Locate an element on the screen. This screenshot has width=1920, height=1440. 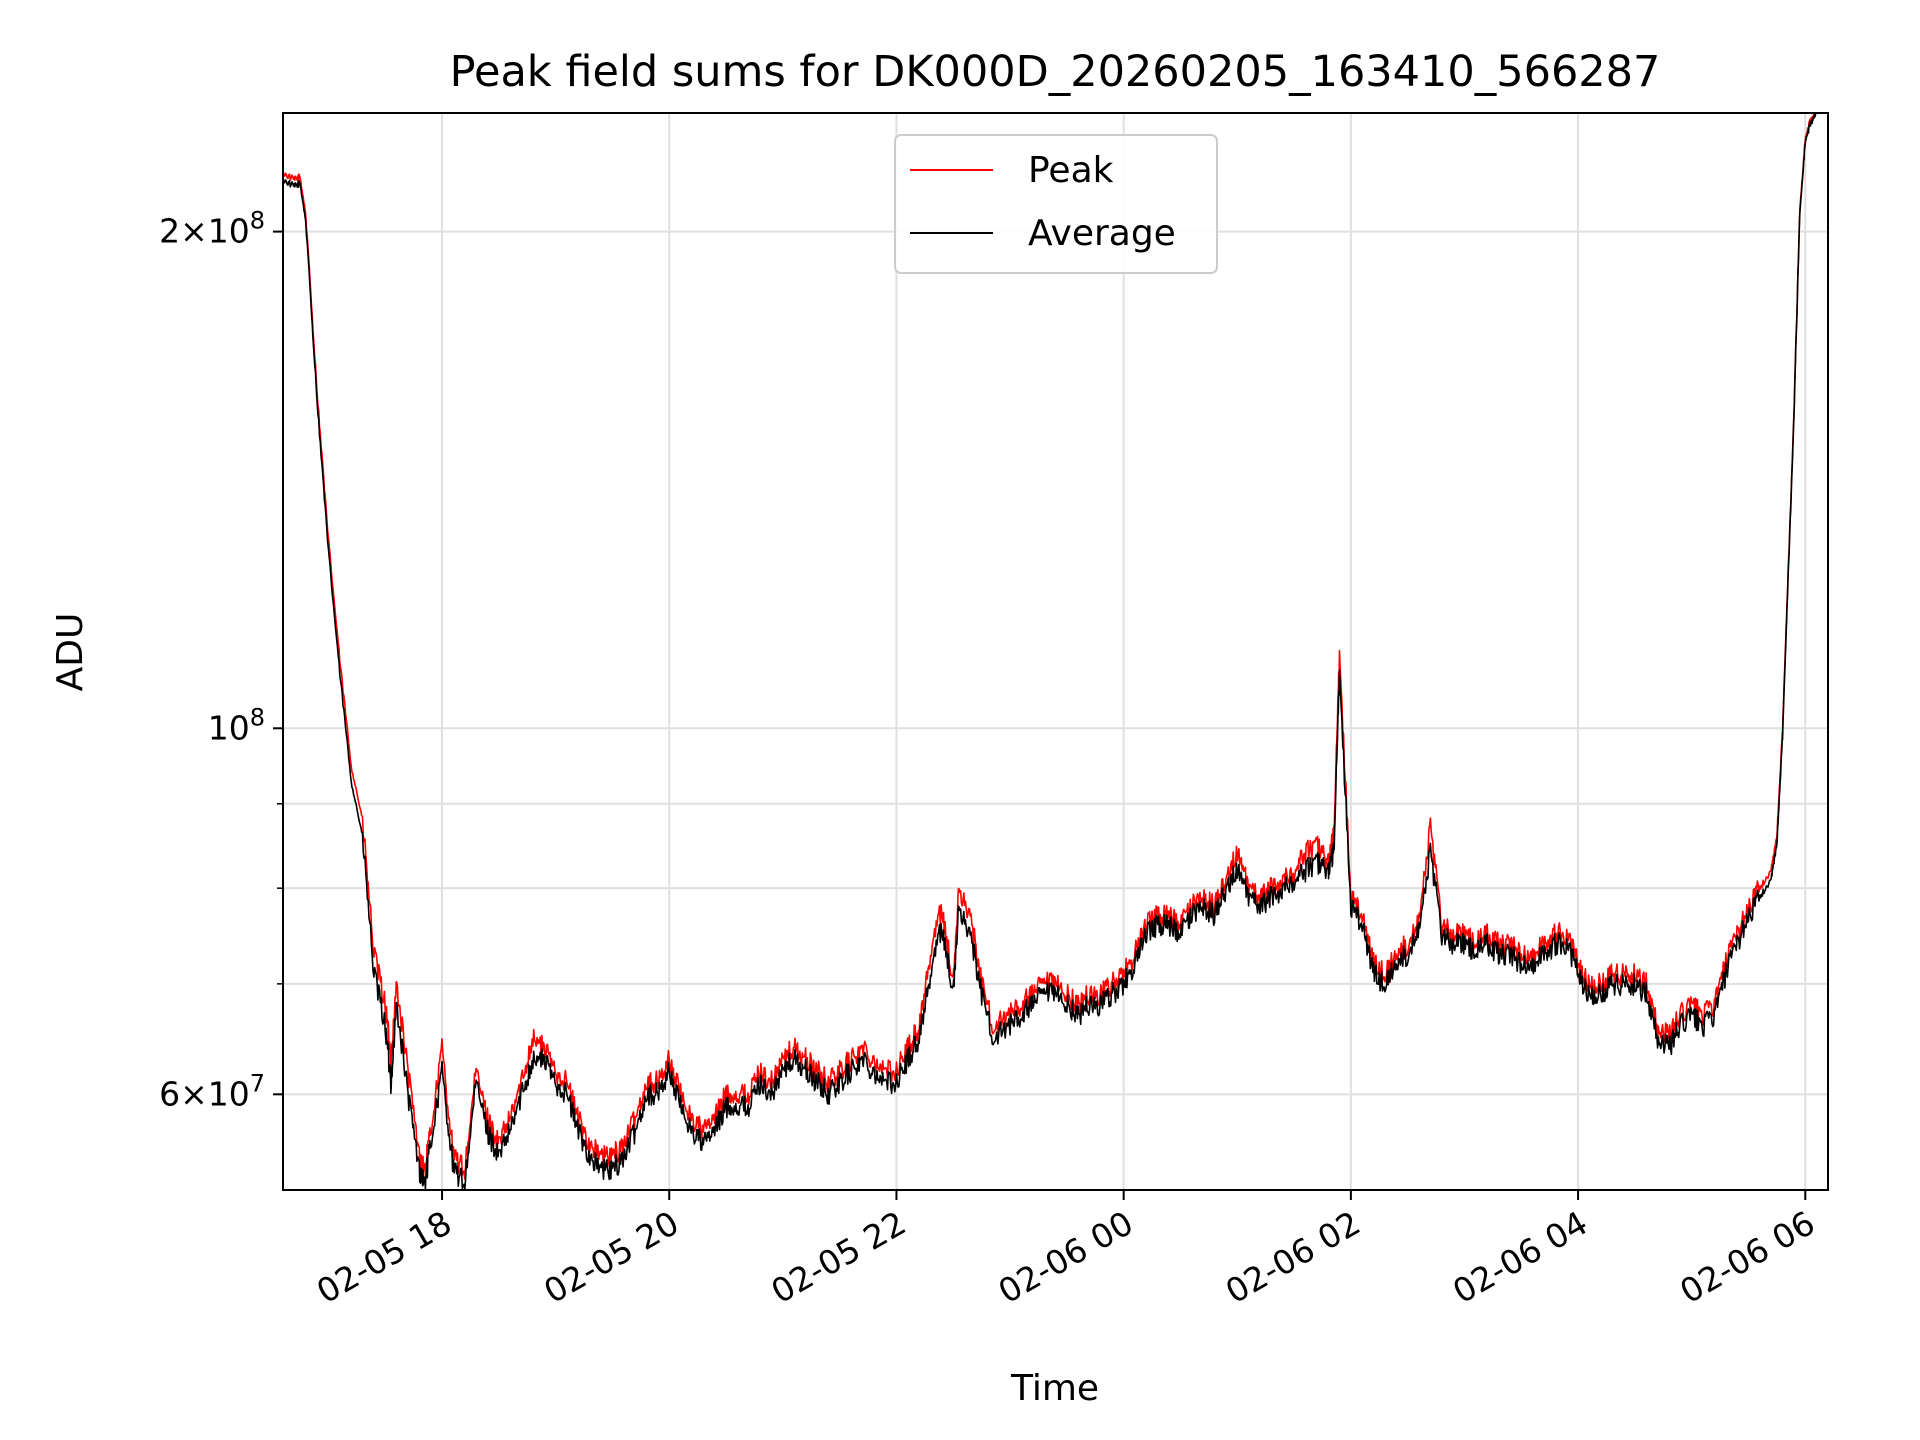
y-tick-label: 108 is located at coordinates (236, 725).